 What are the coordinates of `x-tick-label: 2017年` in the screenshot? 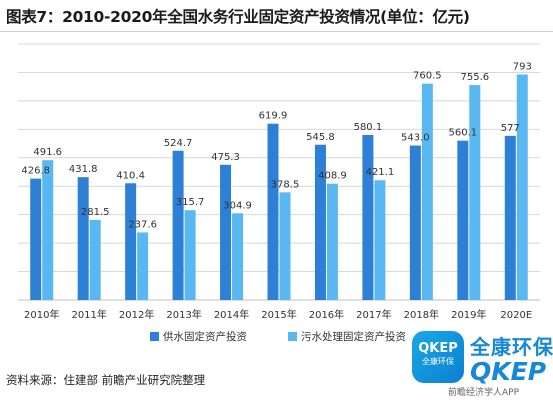 It's located at (373, 314).